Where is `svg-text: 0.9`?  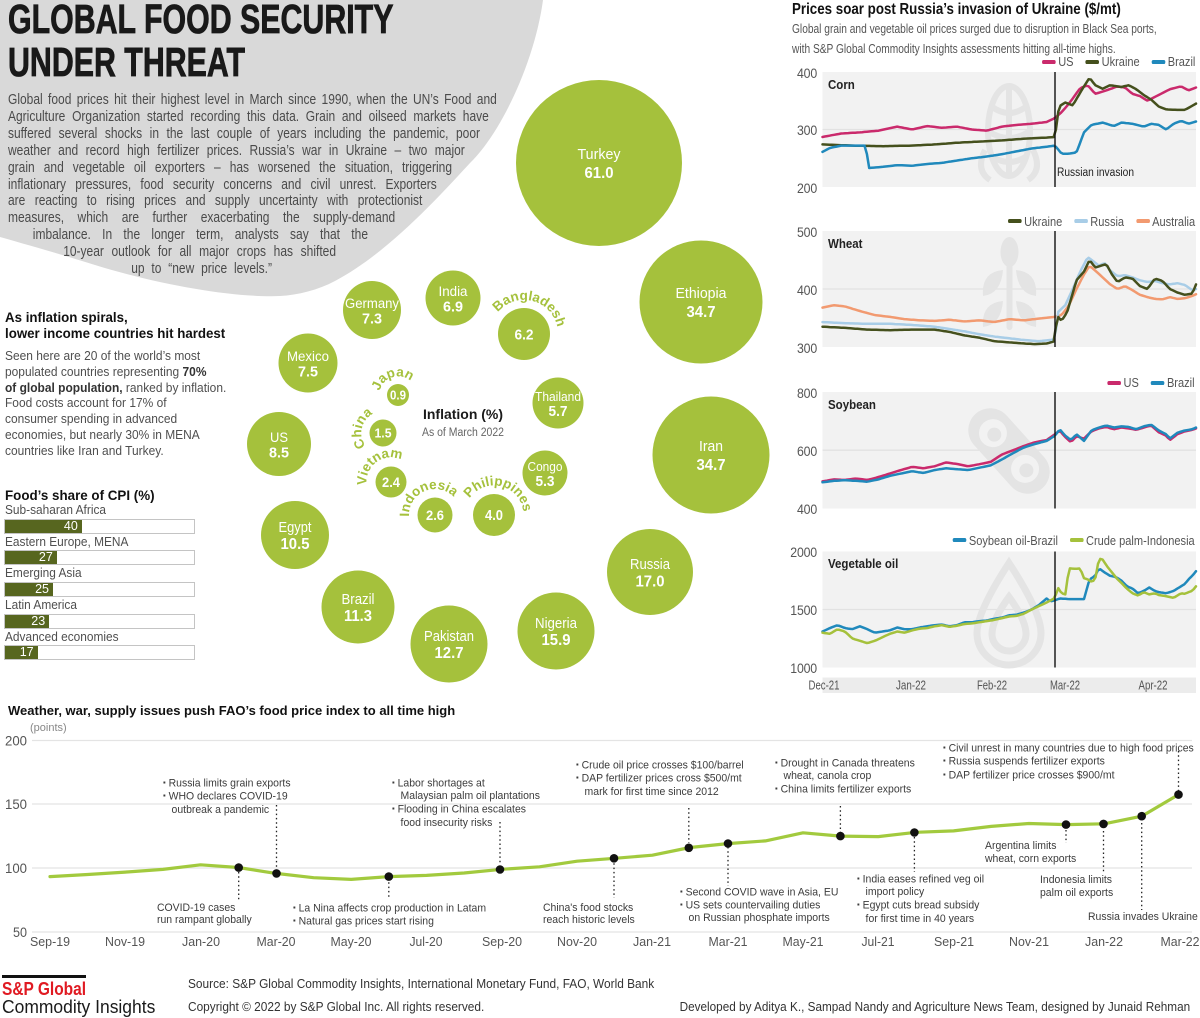
svg-text: 0.9 is located at coordinates (398, 396).